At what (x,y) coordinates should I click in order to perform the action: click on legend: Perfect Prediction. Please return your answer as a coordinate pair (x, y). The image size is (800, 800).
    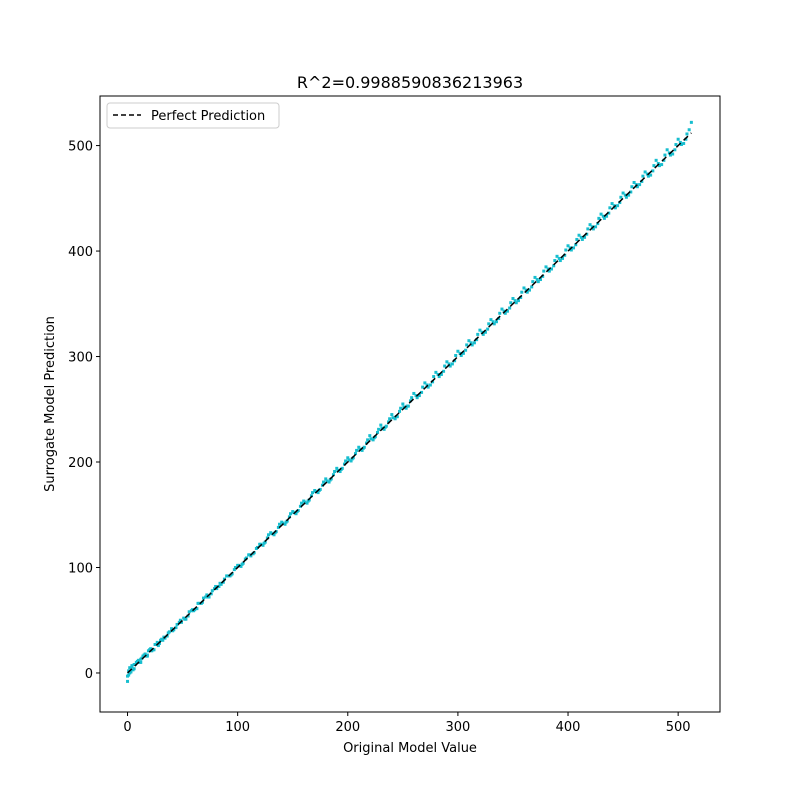
    Looking at the image, I should click on (193, 115).